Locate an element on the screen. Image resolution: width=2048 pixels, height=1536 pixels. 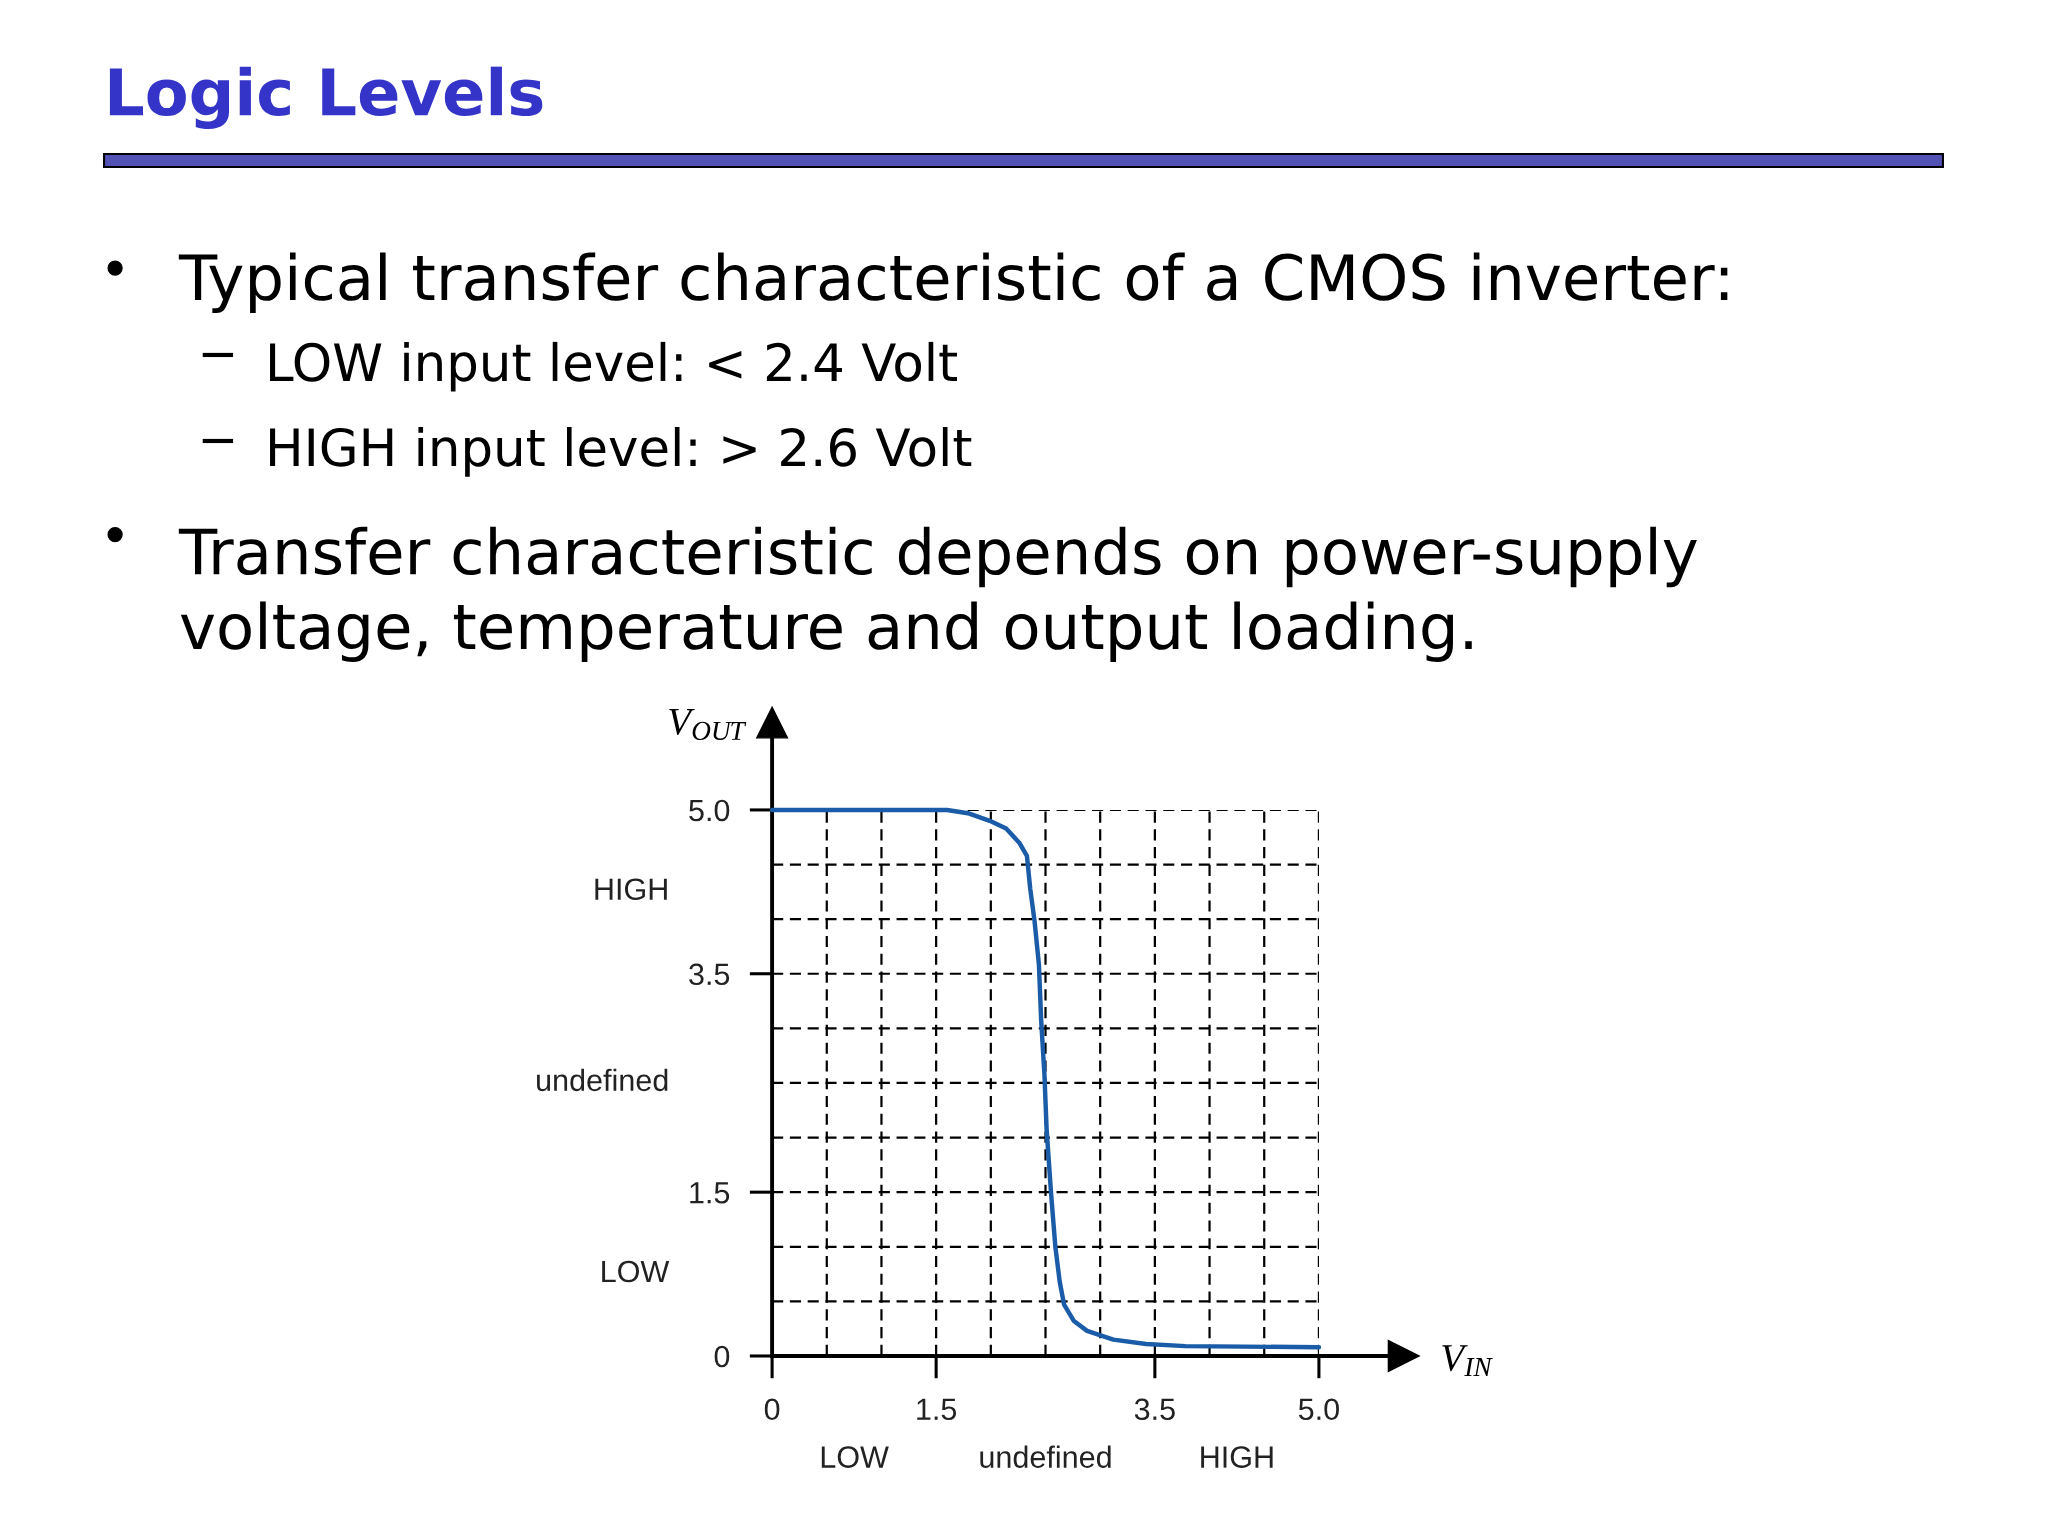
text: Transfer characteristic depends on power-supply voltage, temperature and output loading. is located at coordinates (937, 594).